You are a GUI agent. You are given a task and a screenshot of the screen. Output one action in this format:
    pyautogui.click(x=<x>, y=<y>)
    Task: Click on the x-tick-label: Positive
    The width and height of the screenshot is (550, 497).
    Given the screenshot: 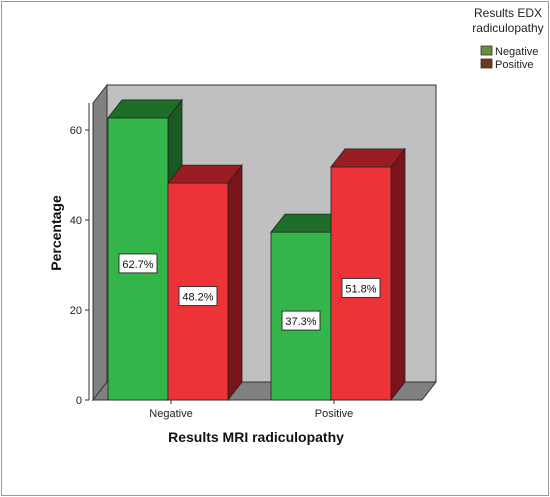 What is the action you would take?
    pyautogui.click(x=334, y=414)
    